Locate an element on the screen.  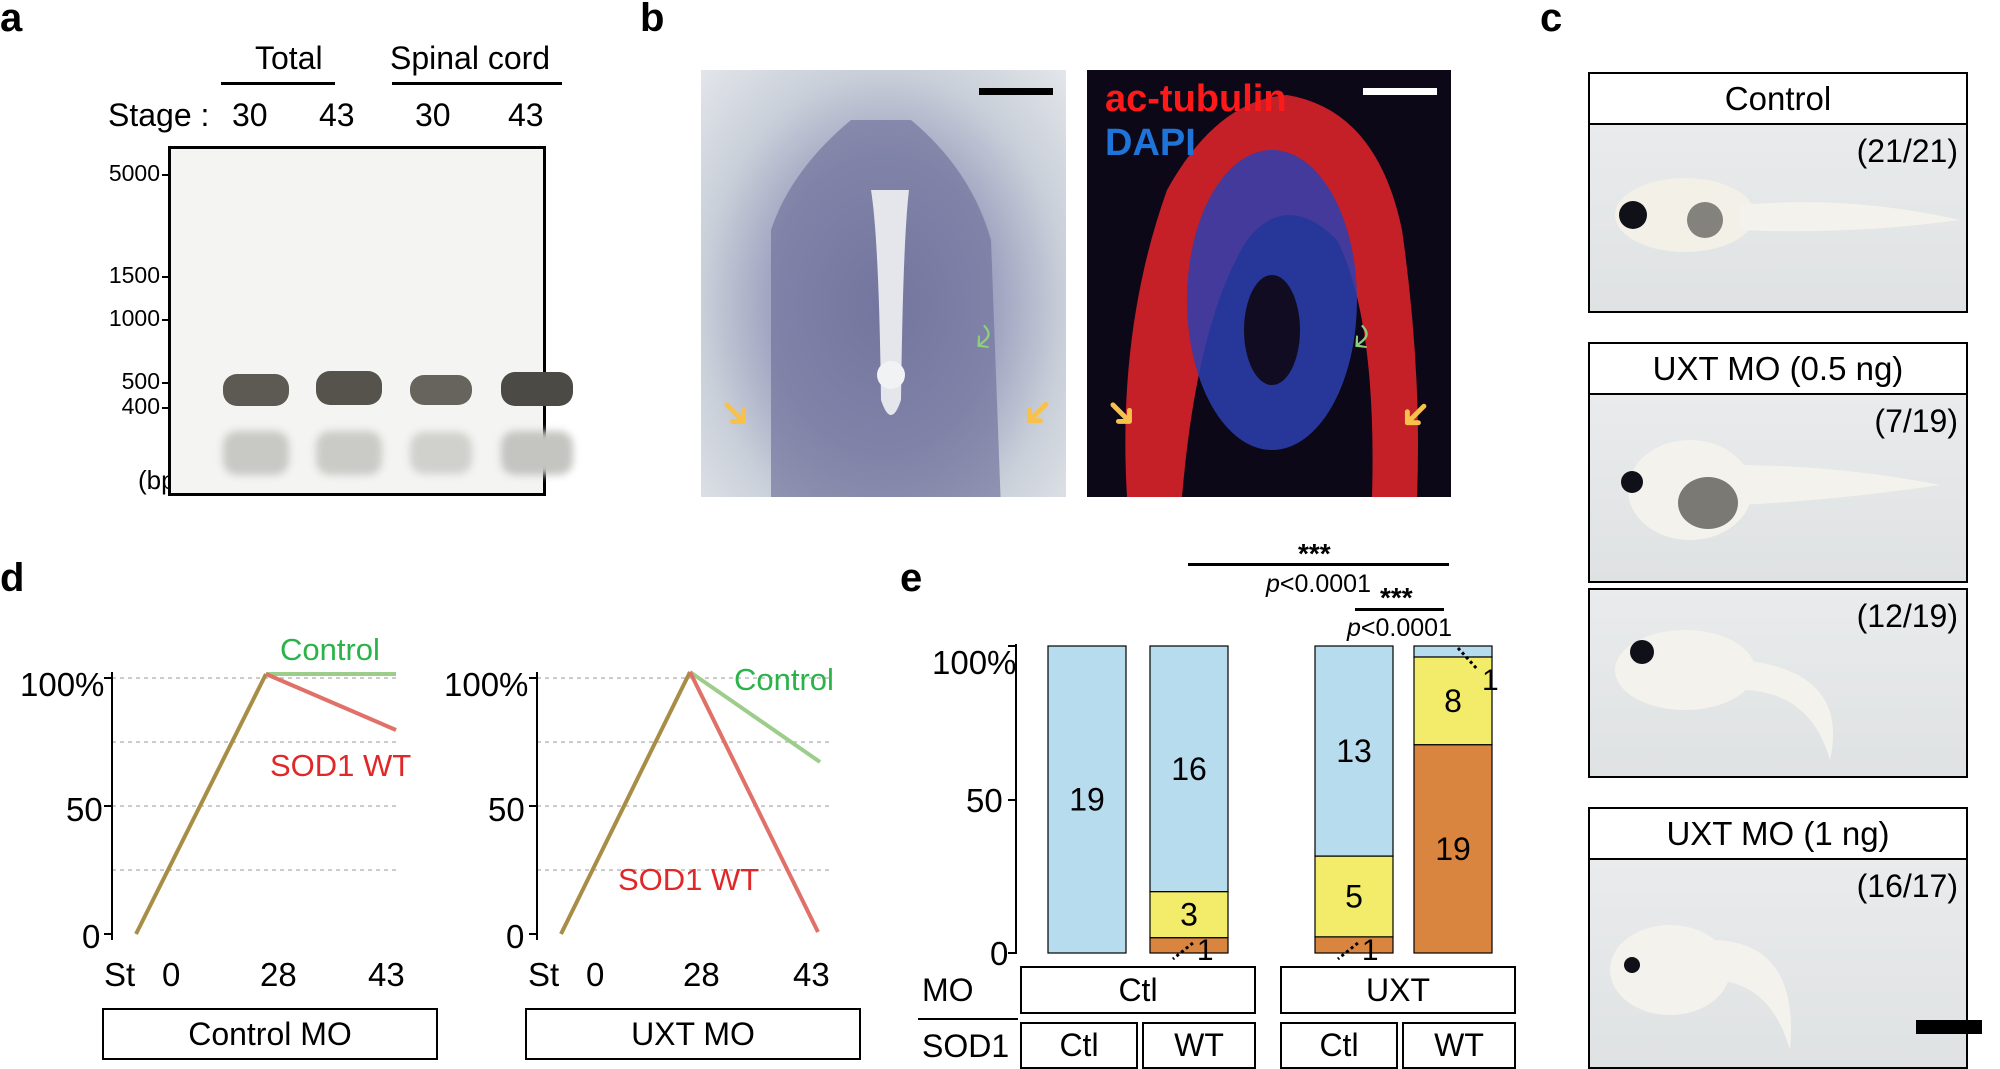
control-mo-box: Control MO is located at coordinates (270, 1034).